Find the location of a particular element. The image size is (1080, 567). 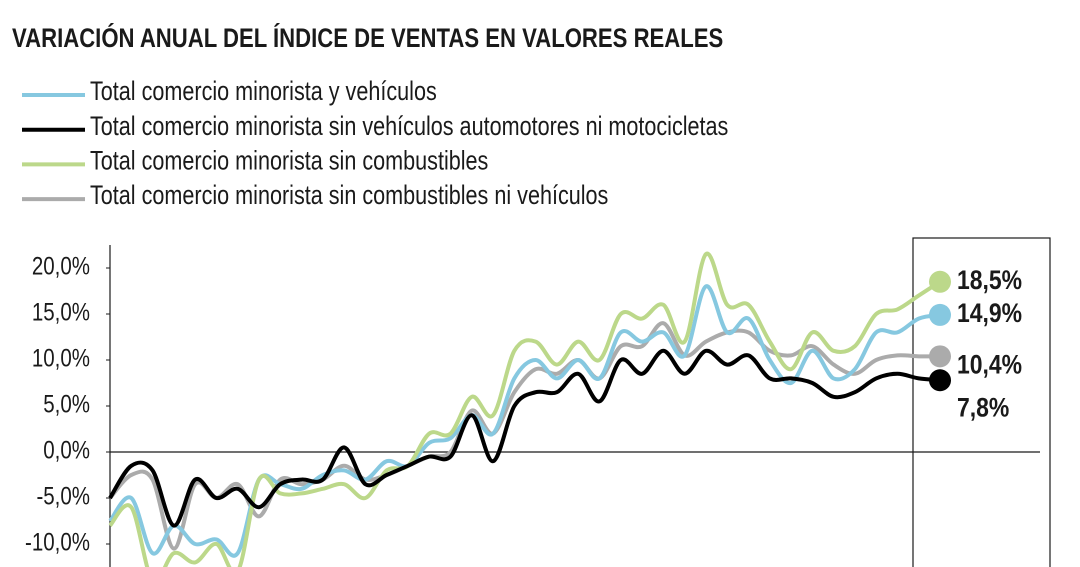

y-tick: -5,0% is located at coordinates (63, 496).